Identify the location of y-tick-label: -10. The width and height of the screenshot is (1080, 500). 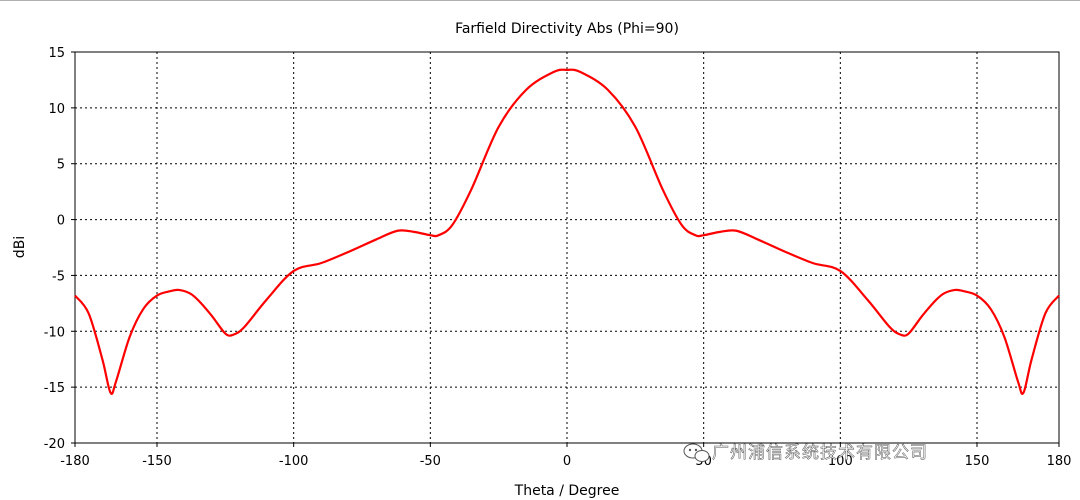
(54, 332).